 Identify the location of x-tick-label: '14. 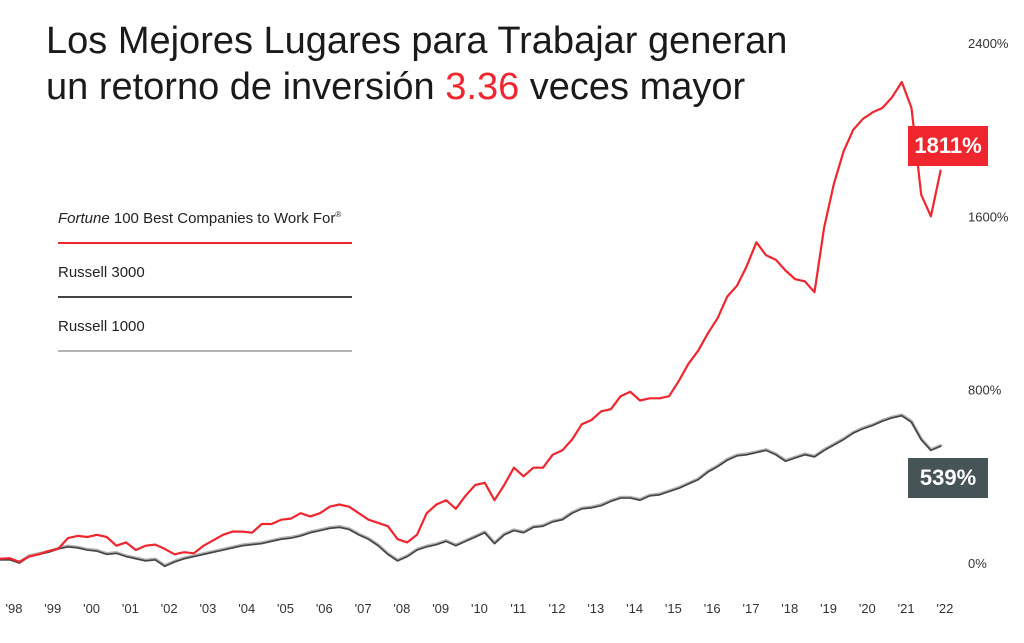
(634, 608).